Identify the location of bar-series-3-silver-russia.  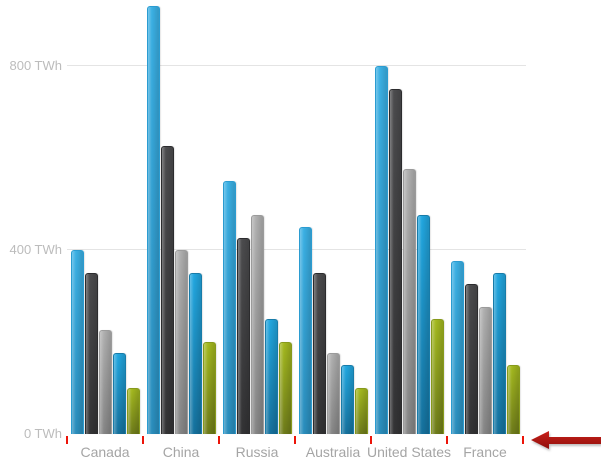
(257, 324).